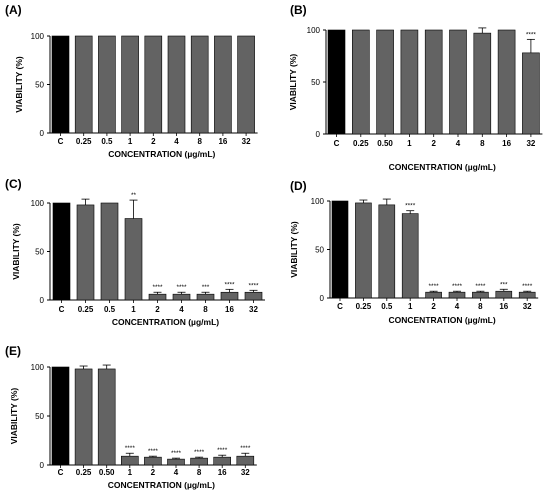  I want to click on panel-label: (B), so click(298, 10).